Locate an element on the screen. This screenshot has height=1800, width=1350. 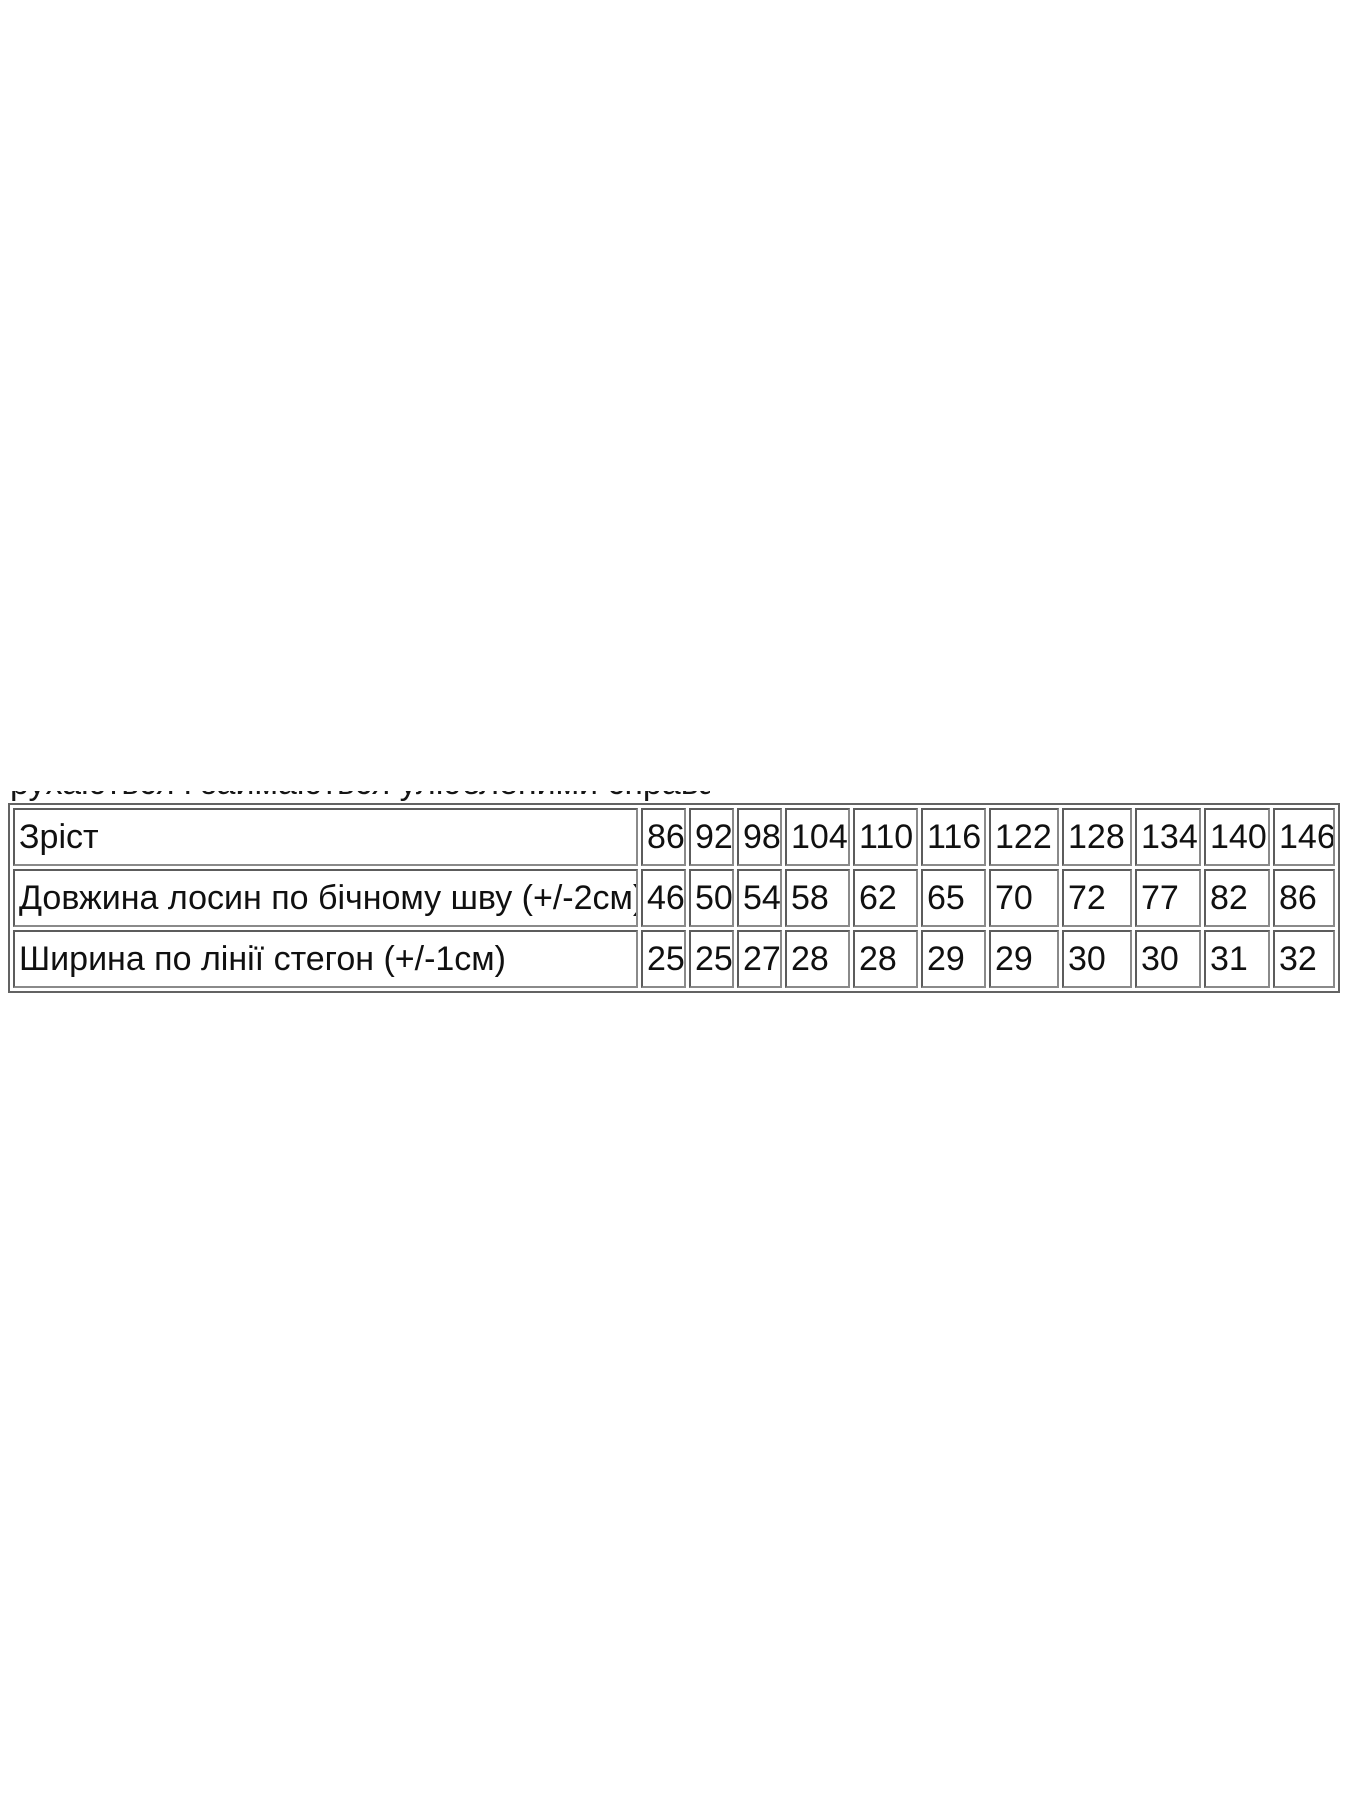
table-cell: 50 is located at coordinates (711, 898).